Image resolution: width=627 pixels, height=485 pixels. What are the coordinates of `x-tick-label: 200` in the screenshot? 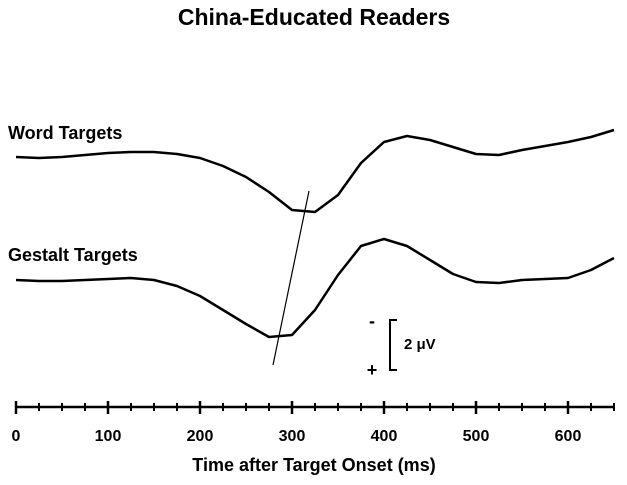 It's located at (200, 436).